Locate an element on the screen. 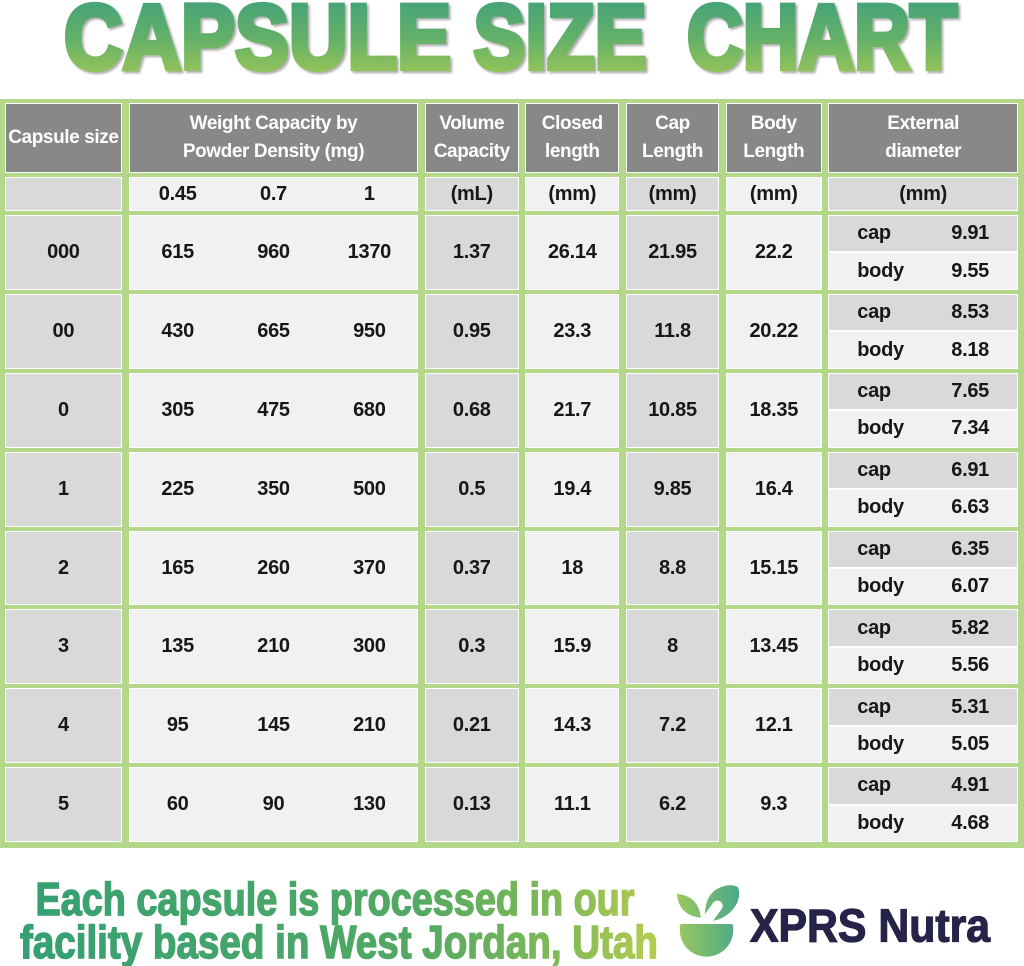 This screenshot has height=966, width=1024. svg-text: CAPSULE is located at coordinates (257, 44).